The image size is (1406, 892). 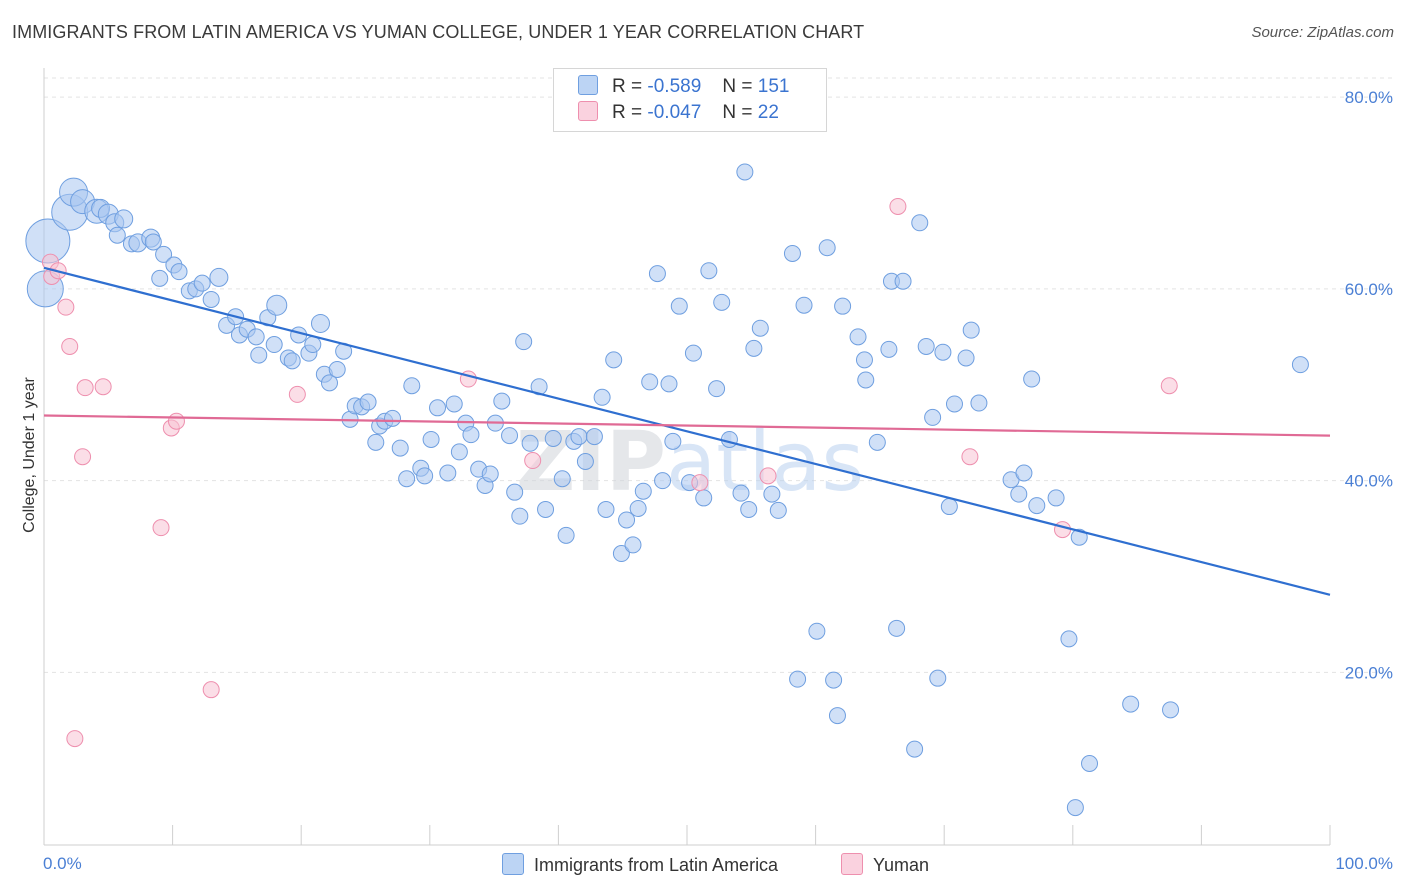 What do you see at coordinates (773, 86) in the screenshot?
I see `legend-n-value: 151` at bounding box center [773, 86].